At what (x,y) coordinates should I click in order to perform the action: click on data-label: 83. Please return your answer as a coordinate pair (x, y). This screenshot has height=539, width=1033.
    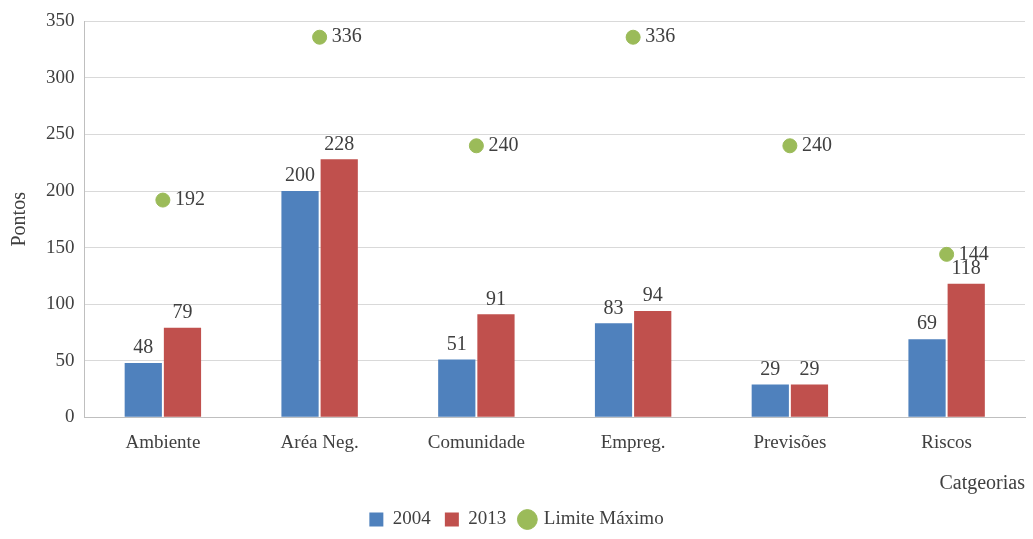
    Looking at the image, I should click on (613, 306).